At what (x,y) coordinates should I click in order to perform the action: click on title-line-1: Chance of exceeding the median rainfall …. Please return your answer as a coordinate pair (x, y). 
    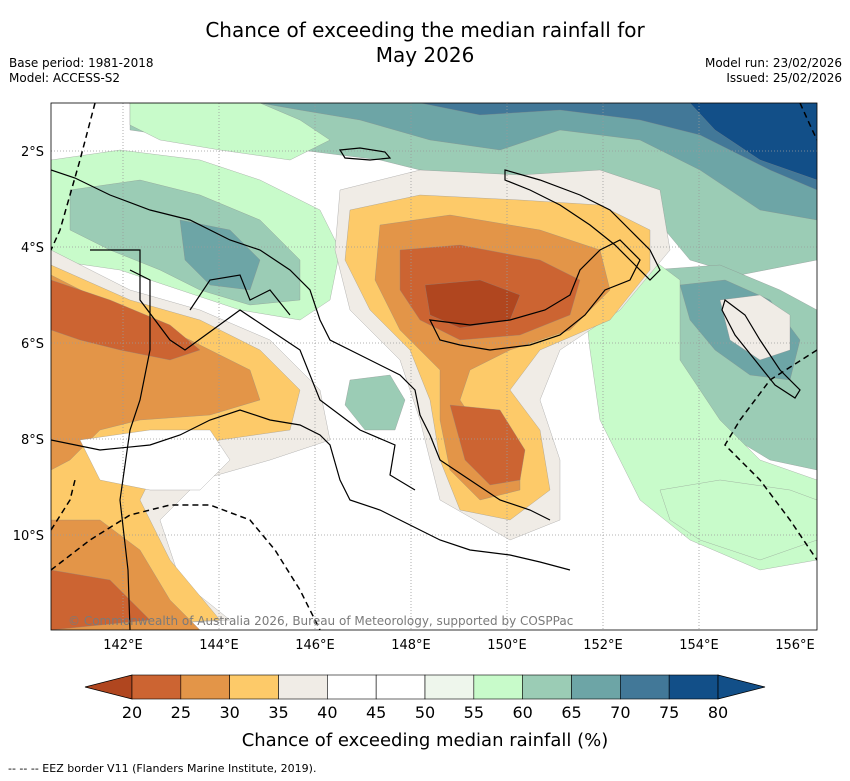
    Looking at the image, I should click on (425, 30).